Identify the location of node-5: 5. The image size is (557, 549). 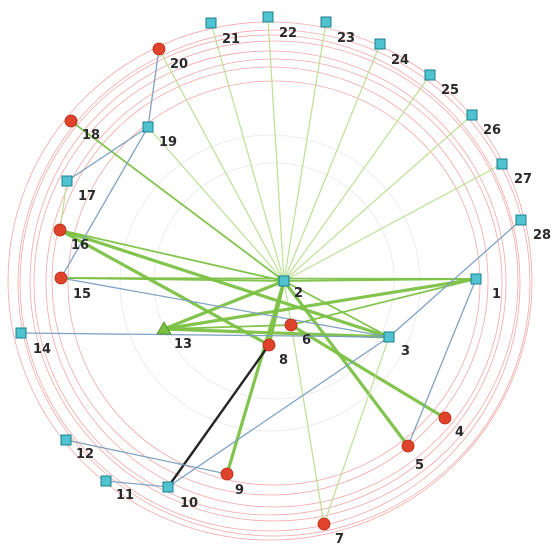
(412, 456).